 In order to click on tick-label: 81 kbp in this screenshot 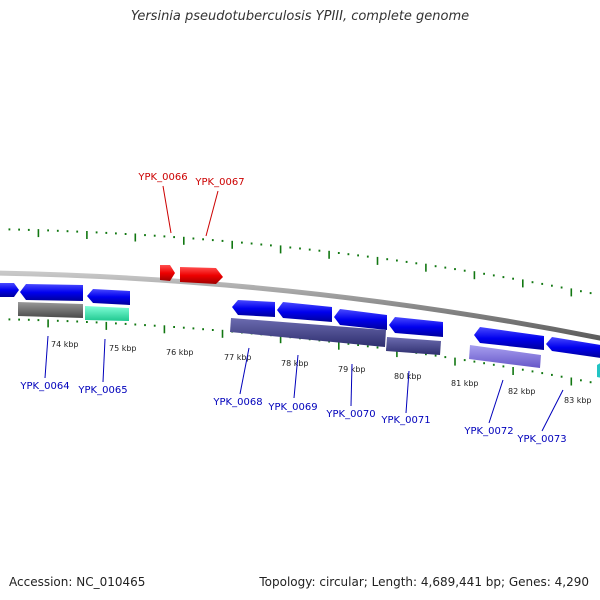, I will do `click(465, 383)`.